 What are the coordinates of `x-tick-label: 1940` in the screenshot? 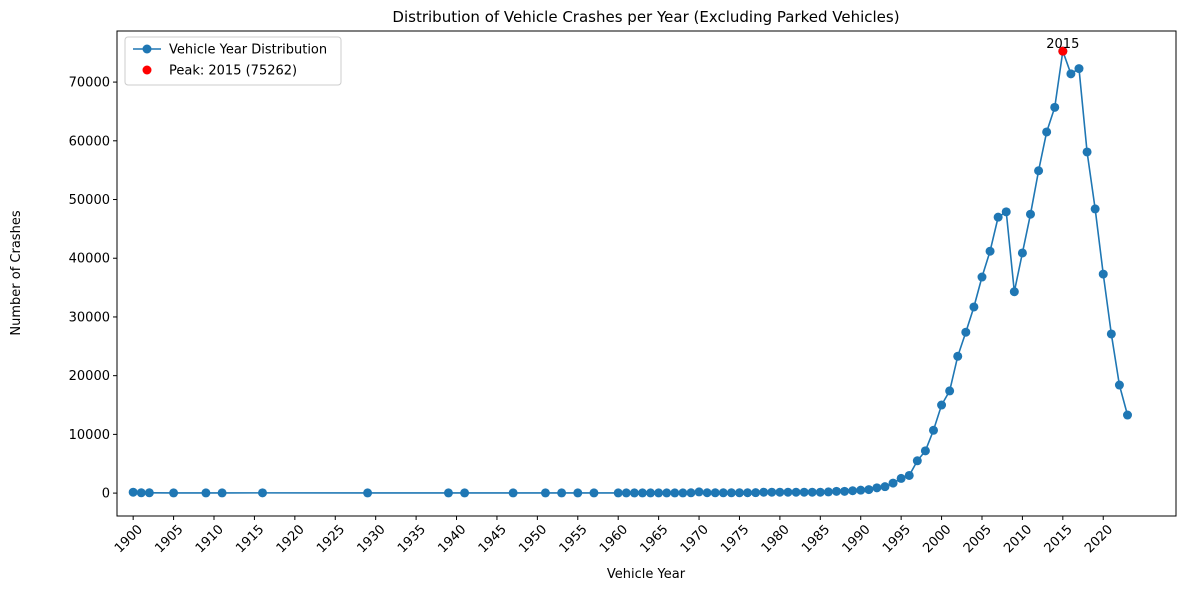 It's located at (452, 539).